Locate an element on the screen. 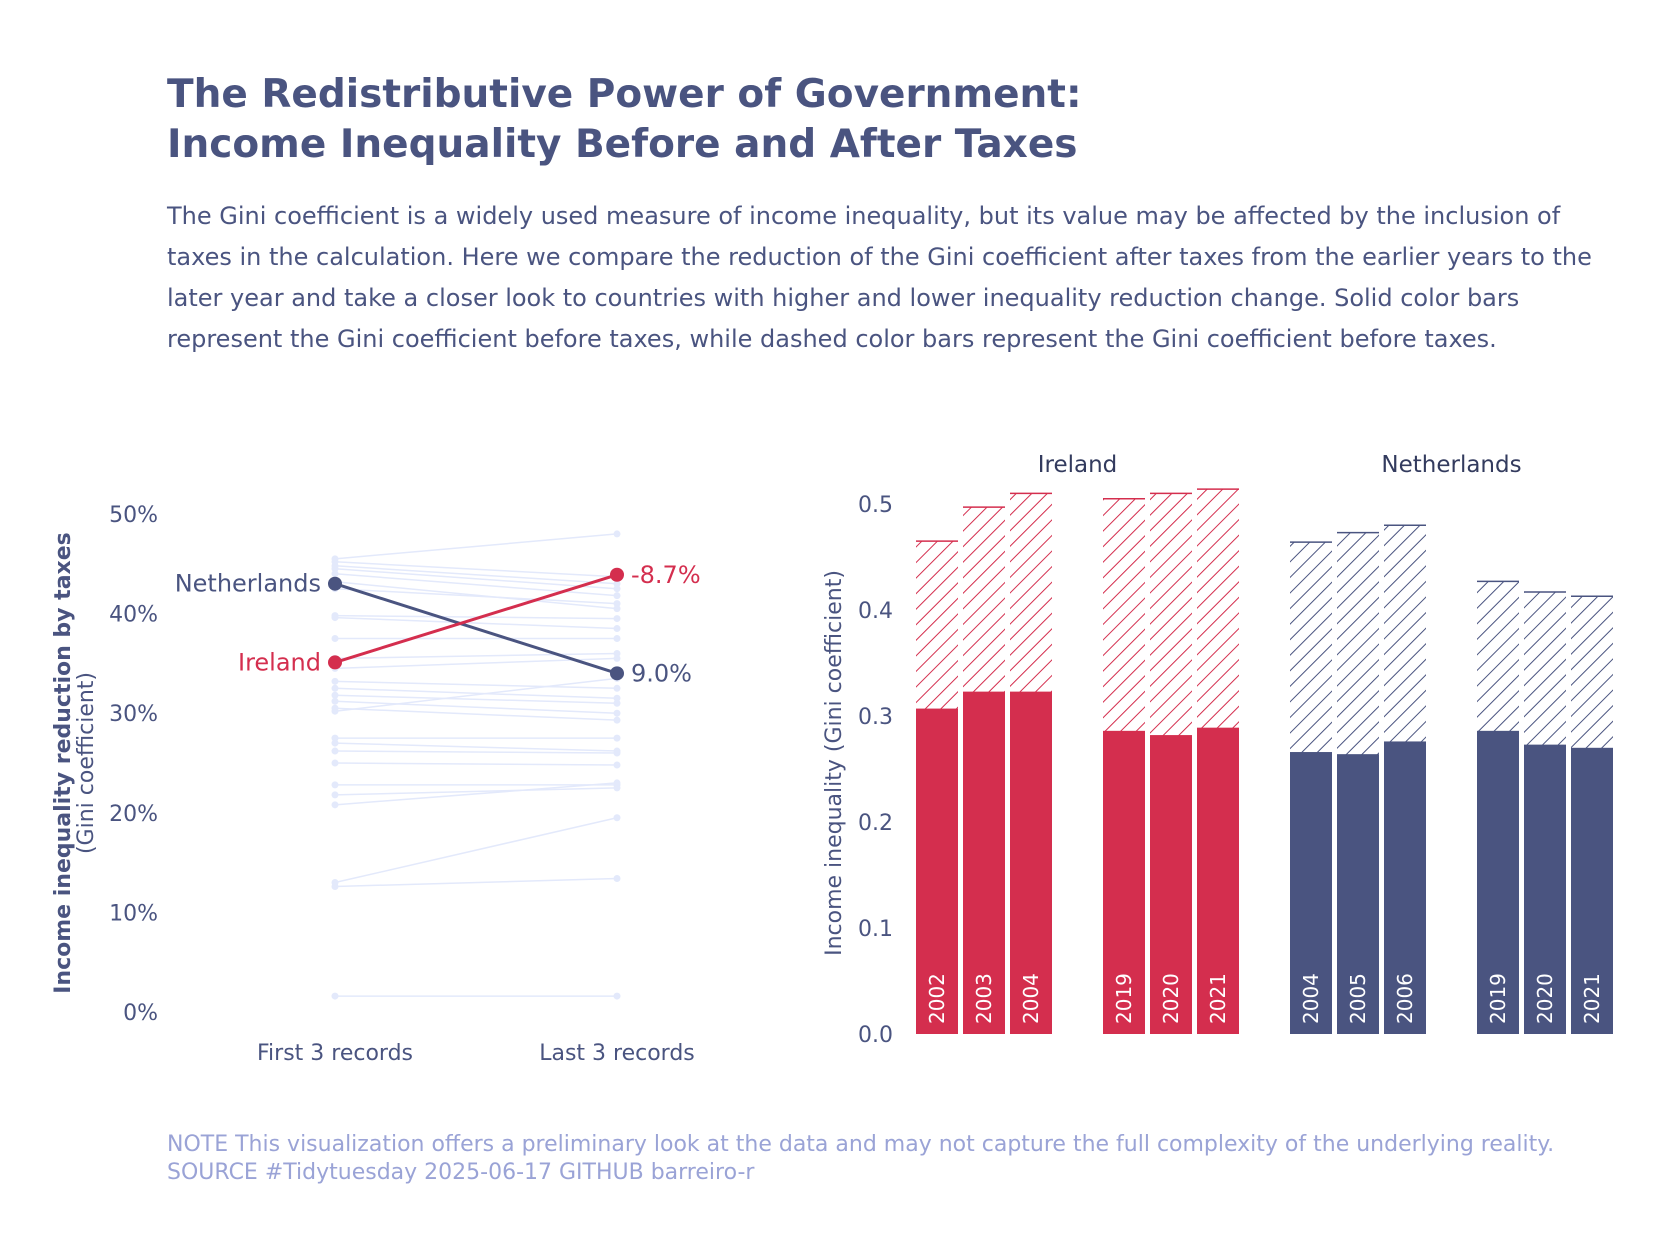 This screenshot has height=1254, width=1670. ireland-end-value-label: -8.7% is located at coordinates (666, 575).